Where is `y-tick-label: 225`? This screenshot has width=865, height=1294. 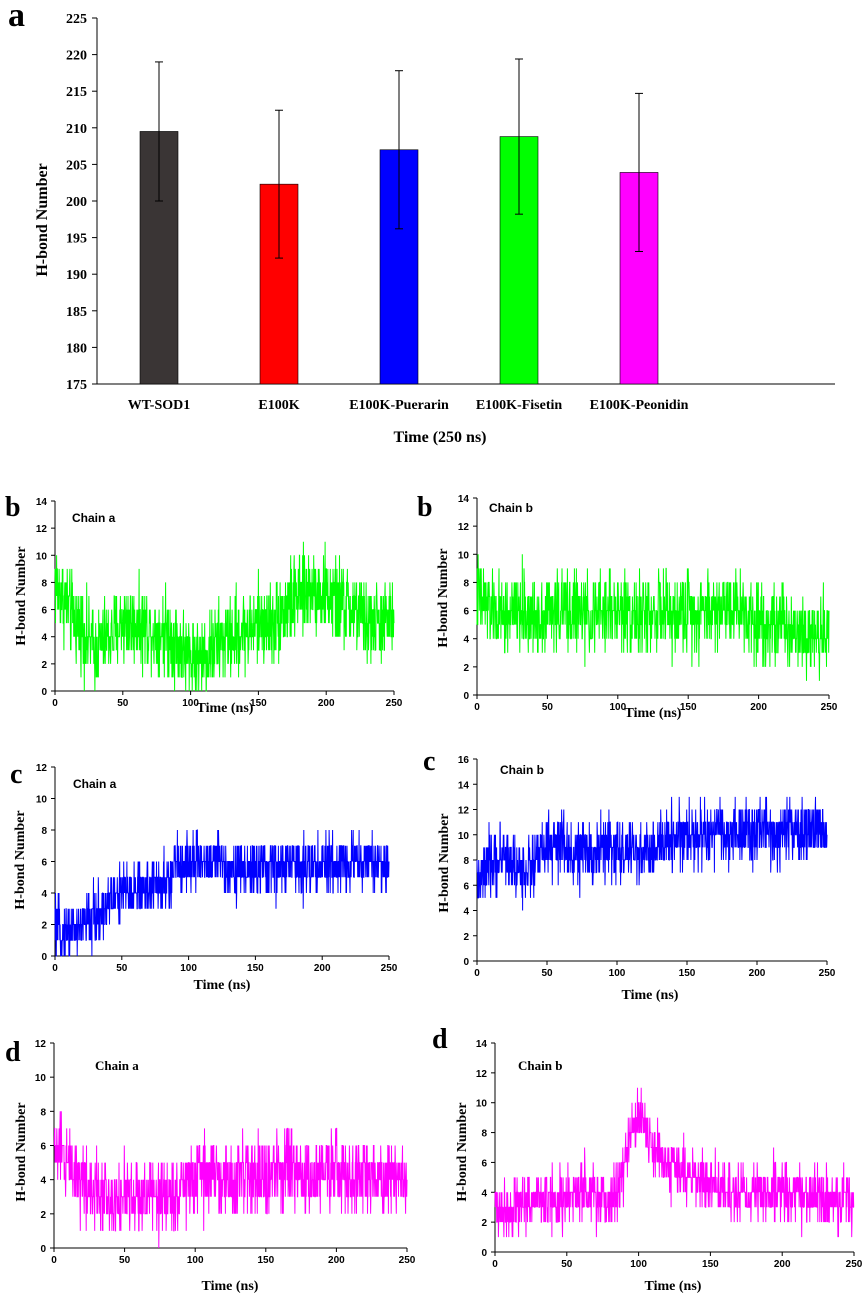 y-tick-label: 225 is located at coordinates (76, 19).